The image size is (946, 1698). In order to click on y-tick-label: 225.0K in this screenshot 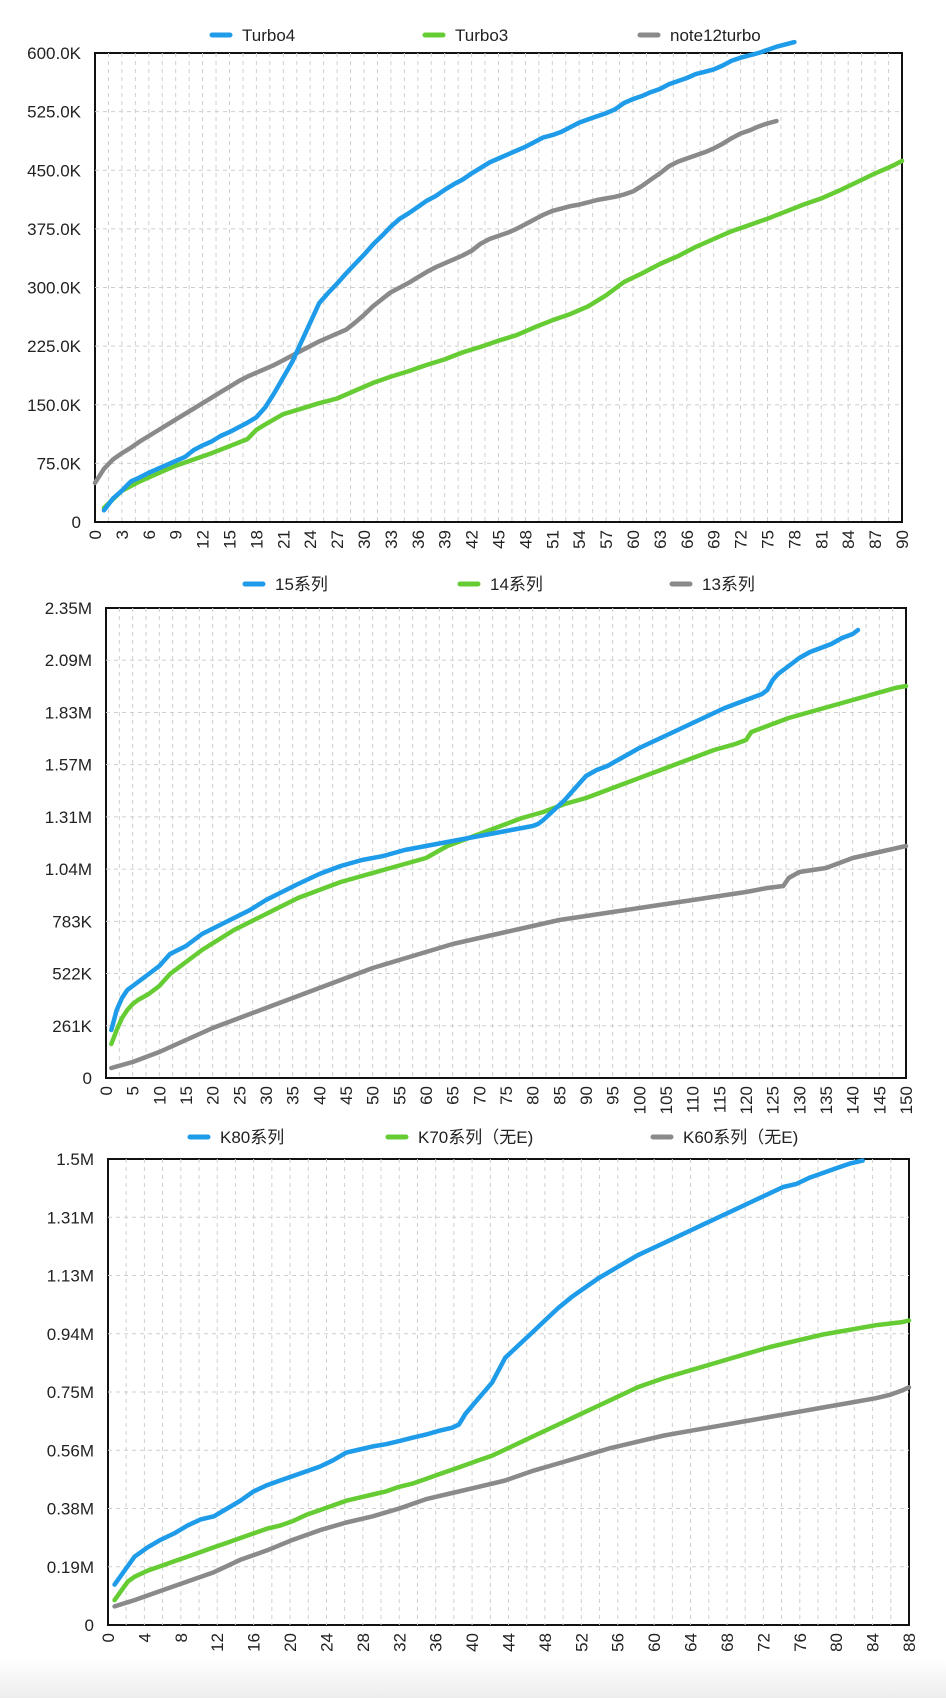, I will do `click(54, 346)`.